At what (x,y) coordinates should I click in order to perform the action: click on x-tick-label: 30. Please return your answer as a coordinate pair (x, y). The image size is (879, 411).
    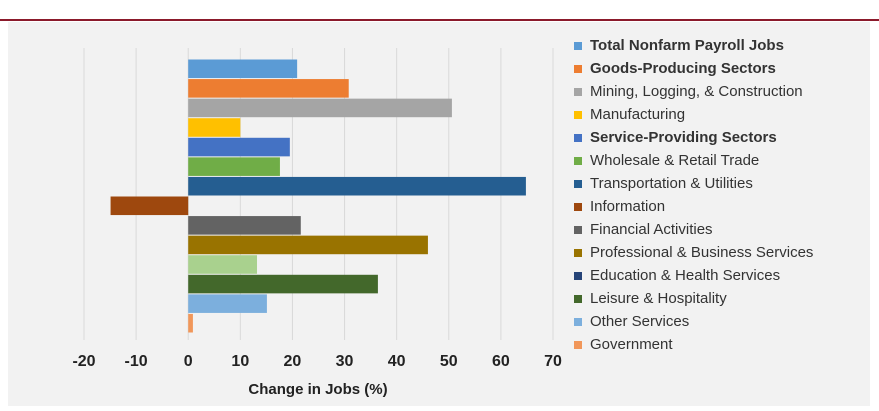
    Looking at the image, I should click on (345, 361).